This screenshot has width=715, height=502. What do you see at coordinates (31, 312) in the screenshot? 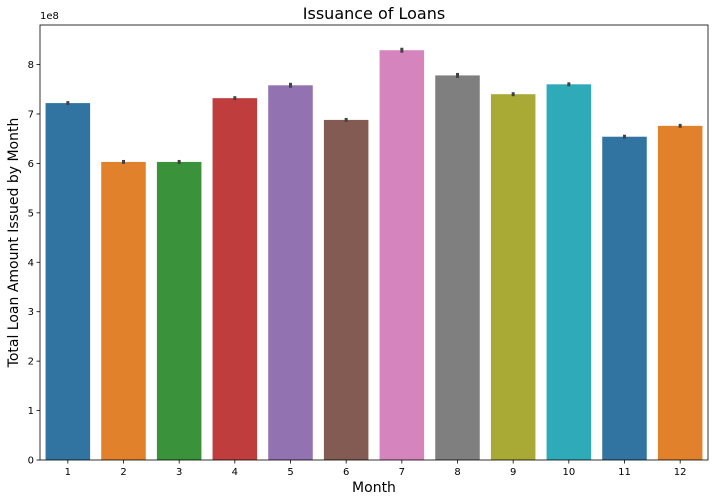
I see `y-tick-label: 3` at bounding box center [31, 312].